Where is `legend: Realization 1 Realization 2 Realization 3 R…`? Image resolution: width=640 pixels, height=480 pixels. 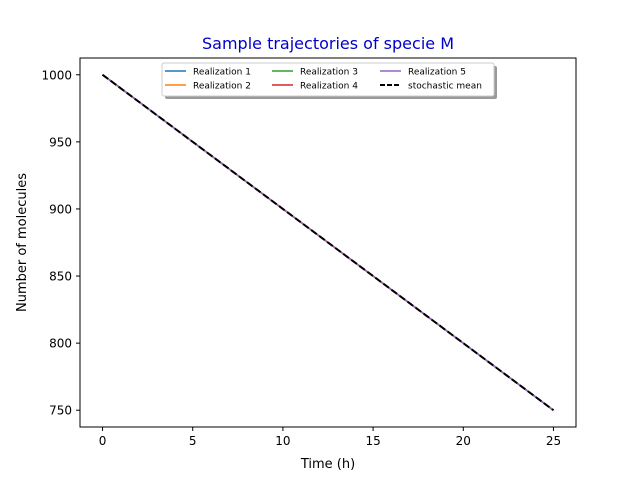
legend: Realization 1 Realization 2 Realization 3 R… is located at coordinates (329, 80).